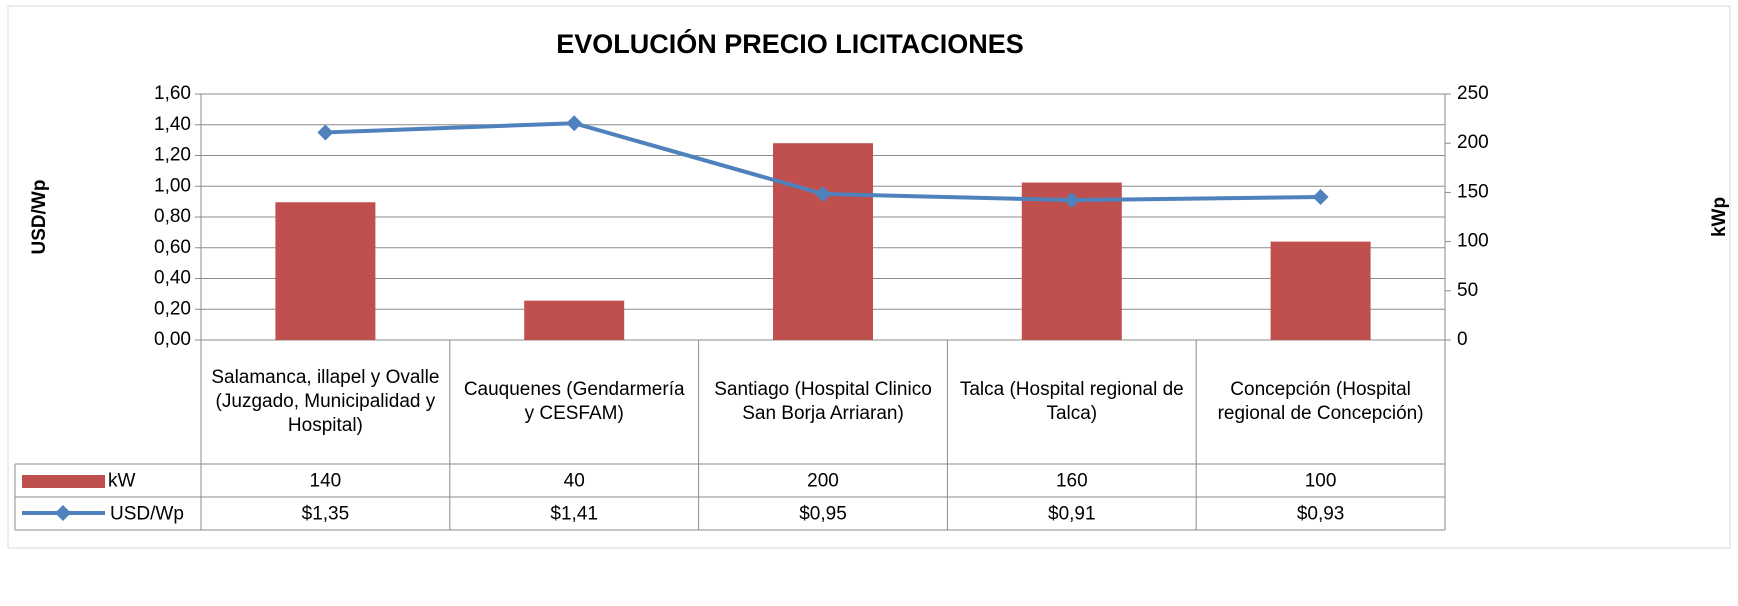 The image size is (1738, 606). I want to click on y-tick-label: 0,60, so click(172, 247).